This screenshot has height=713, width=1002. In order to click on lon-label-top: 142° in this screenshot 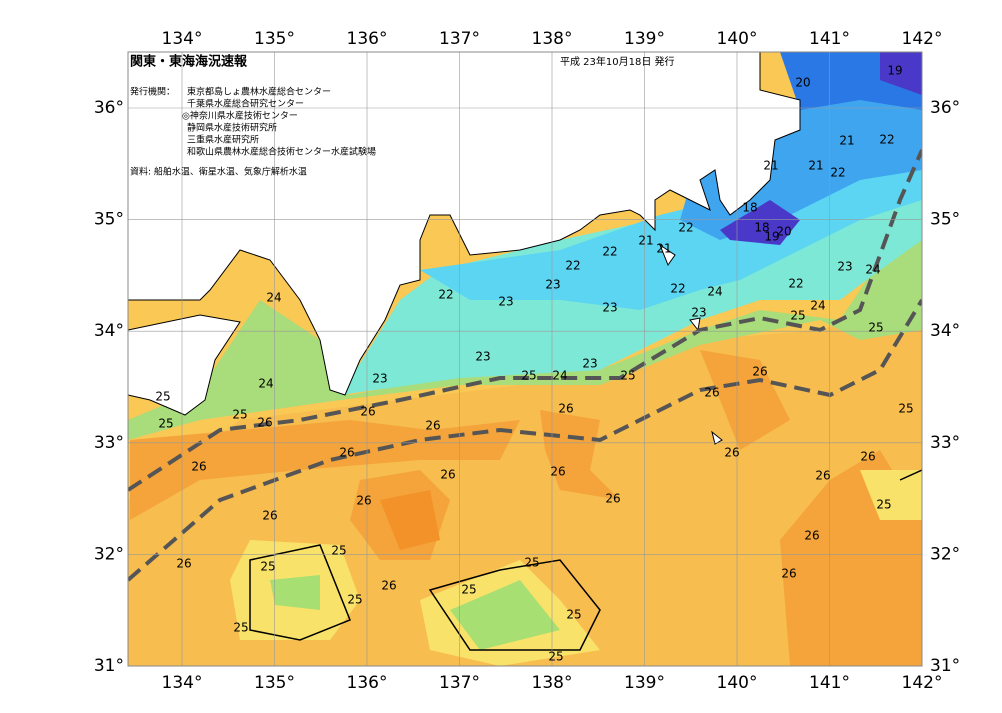, I will do `click(922, 39)`.